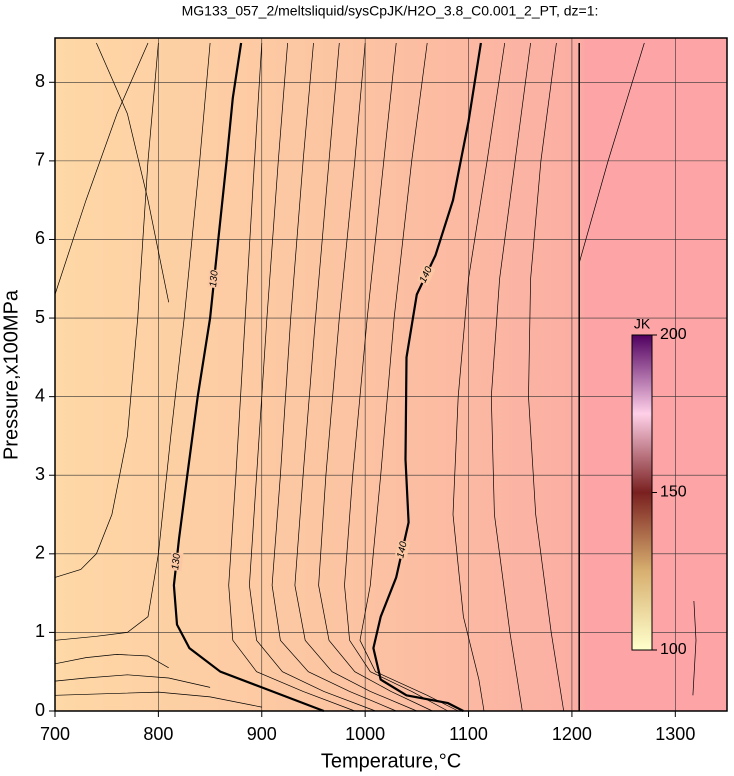 This screenshot has width=734, height=776. I want to click on y-tick-label: 0, so click(40, 710).